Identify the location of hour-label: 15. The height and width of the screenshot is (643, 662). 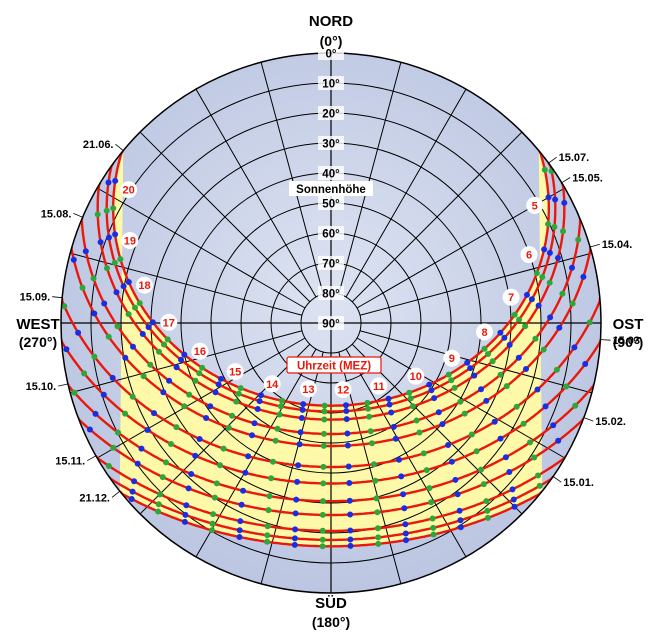
(235, 373).